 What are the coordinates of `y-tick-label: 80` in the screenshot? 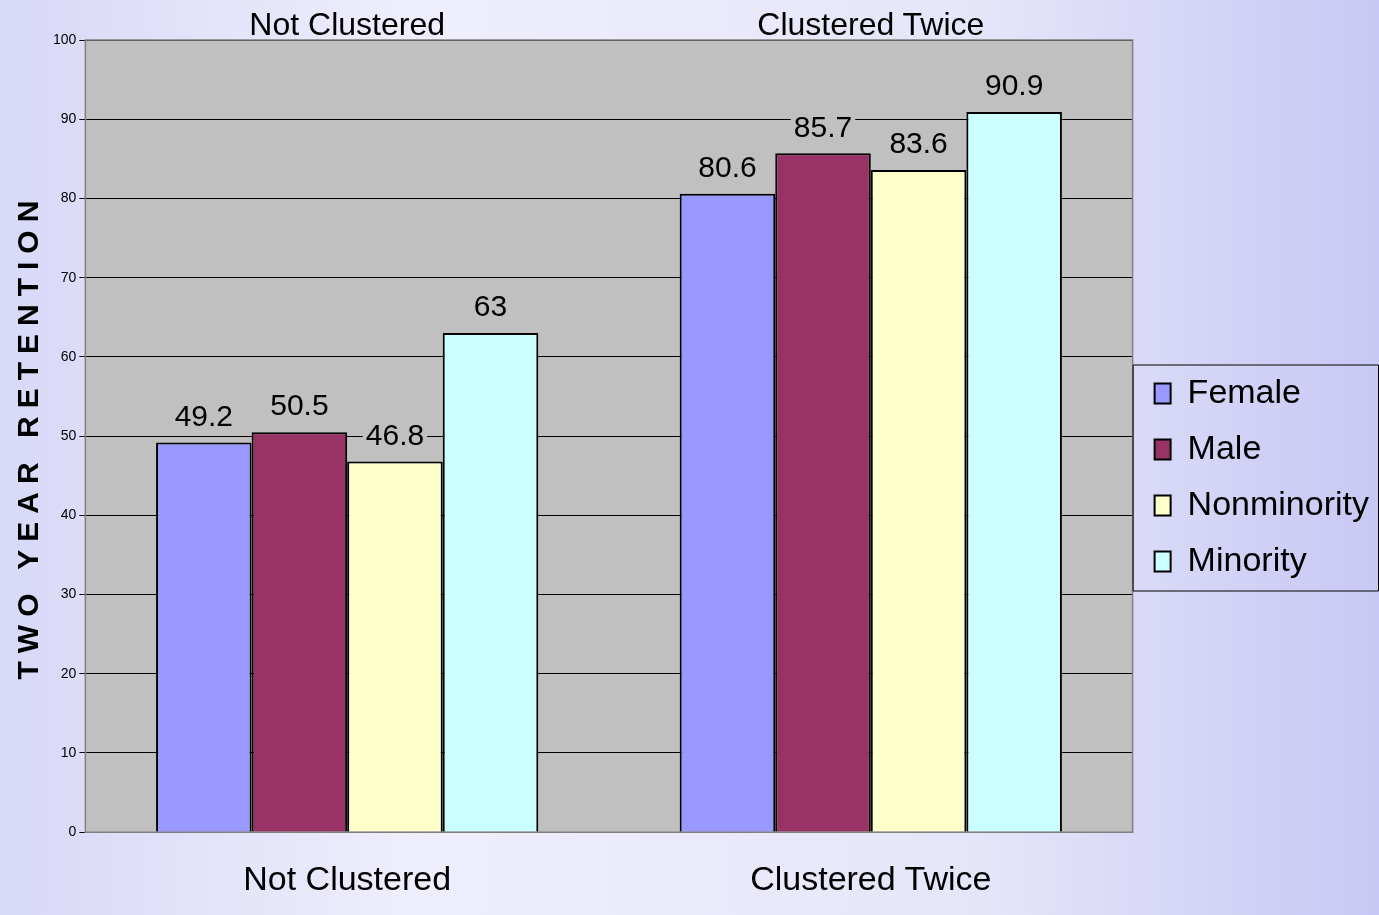 It's located at (68, 197).